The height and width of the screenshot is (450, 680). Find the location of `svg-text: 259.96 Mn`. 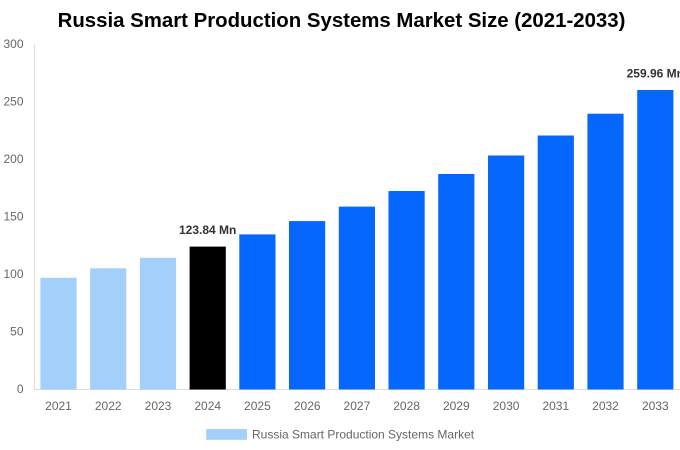

svg-text: 259.96 Mn is located at coordinates (653, 74).